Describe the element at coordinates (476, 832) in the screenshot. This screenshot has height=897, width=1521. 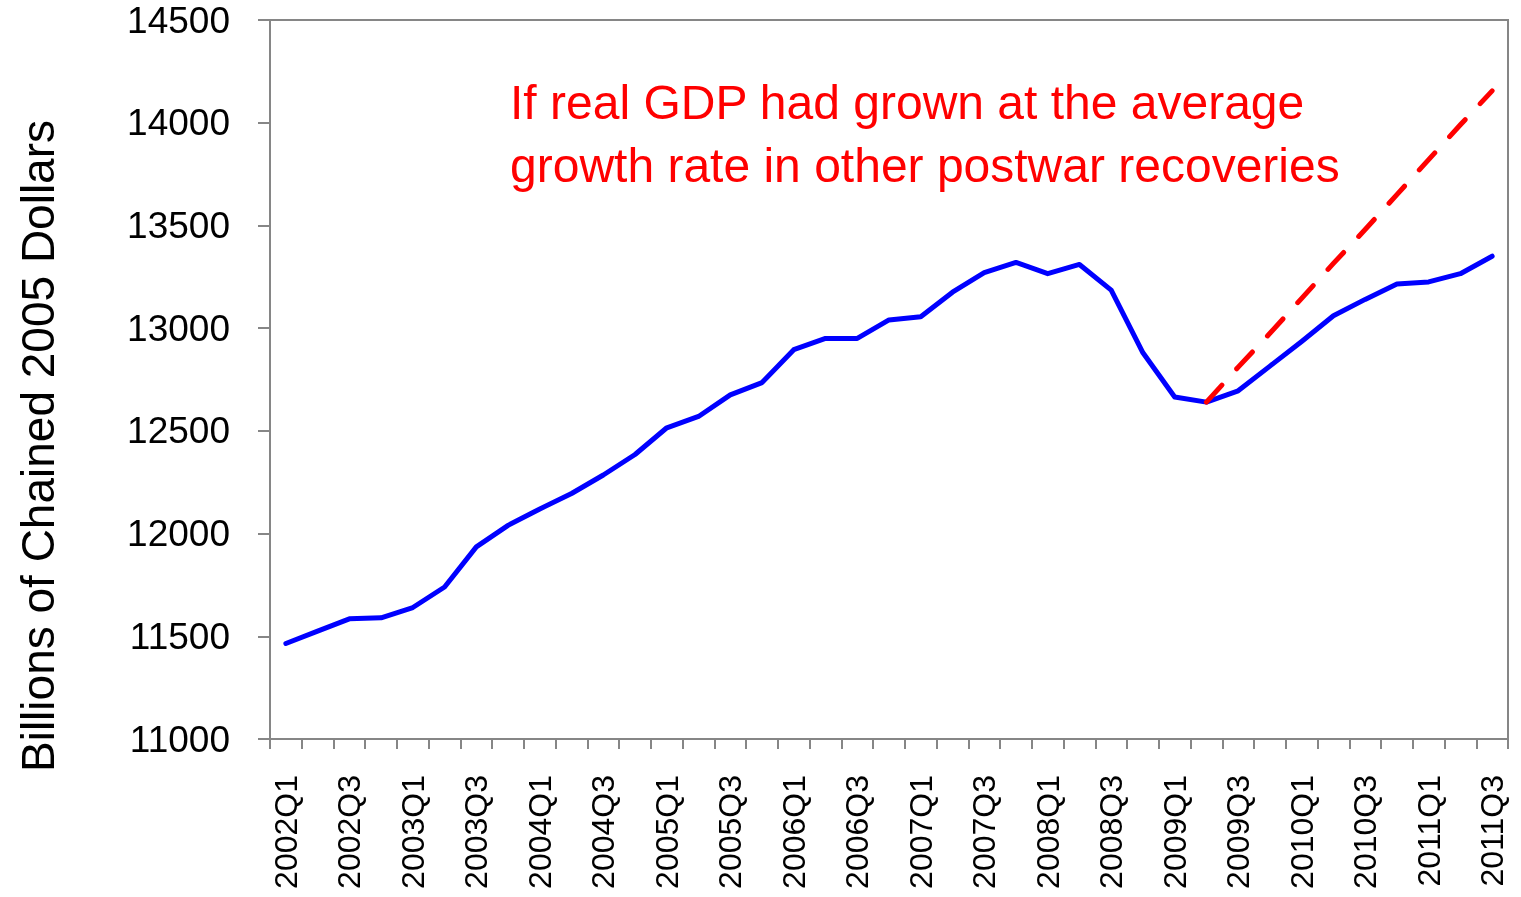
I see `x-tick-label: 2003Q3` at that location.